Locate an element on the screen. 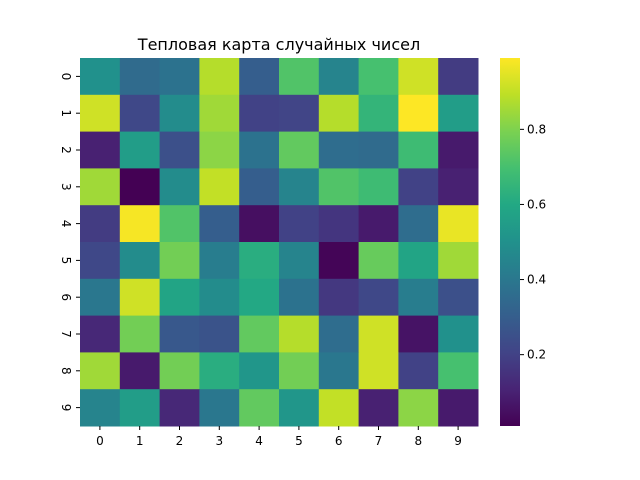 The width and height of the screenshot is (640, 480). x-tick-label-4: 4 is located at coordinates (259, 441).